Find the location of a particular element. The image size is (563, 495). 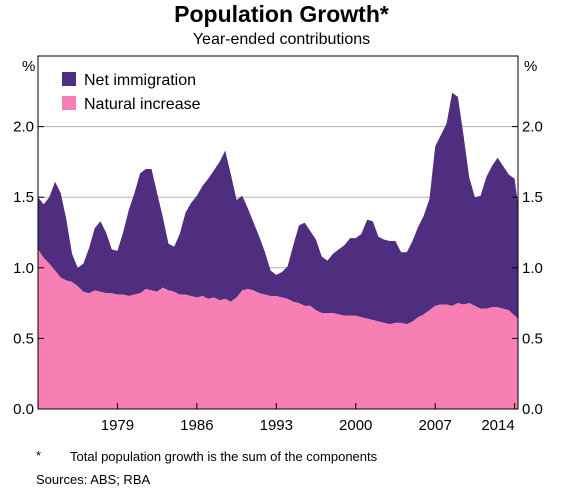

y-tick-label-right-2: 1.0 is located at coordinates (532, 268).